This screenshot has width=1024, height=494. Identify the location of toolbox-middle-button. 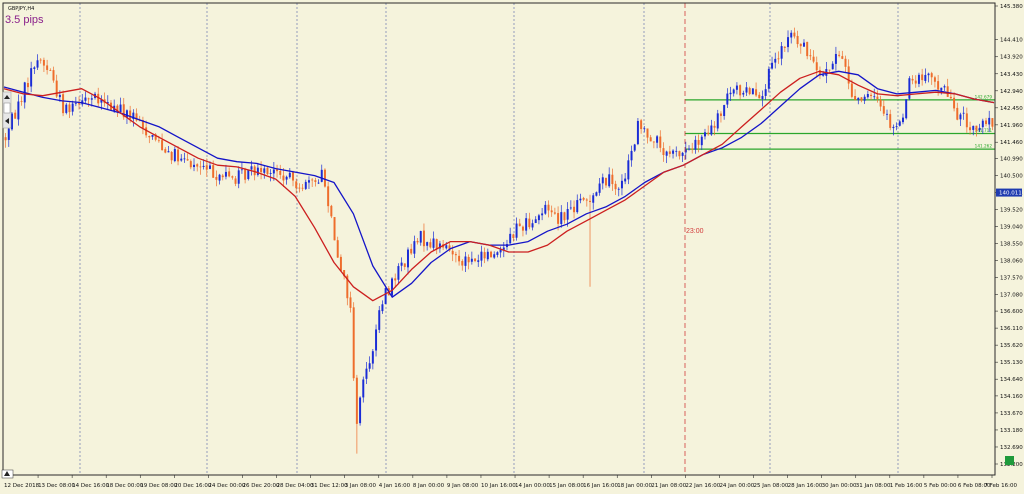
(7, 108).